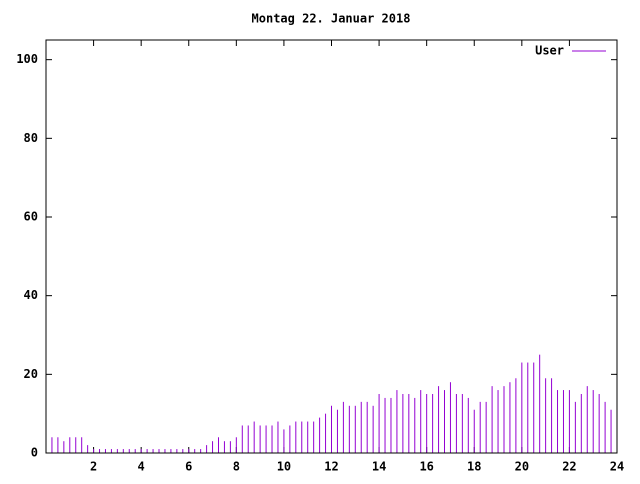  I want to click on x-tick-label: 4, so click(141, 467).